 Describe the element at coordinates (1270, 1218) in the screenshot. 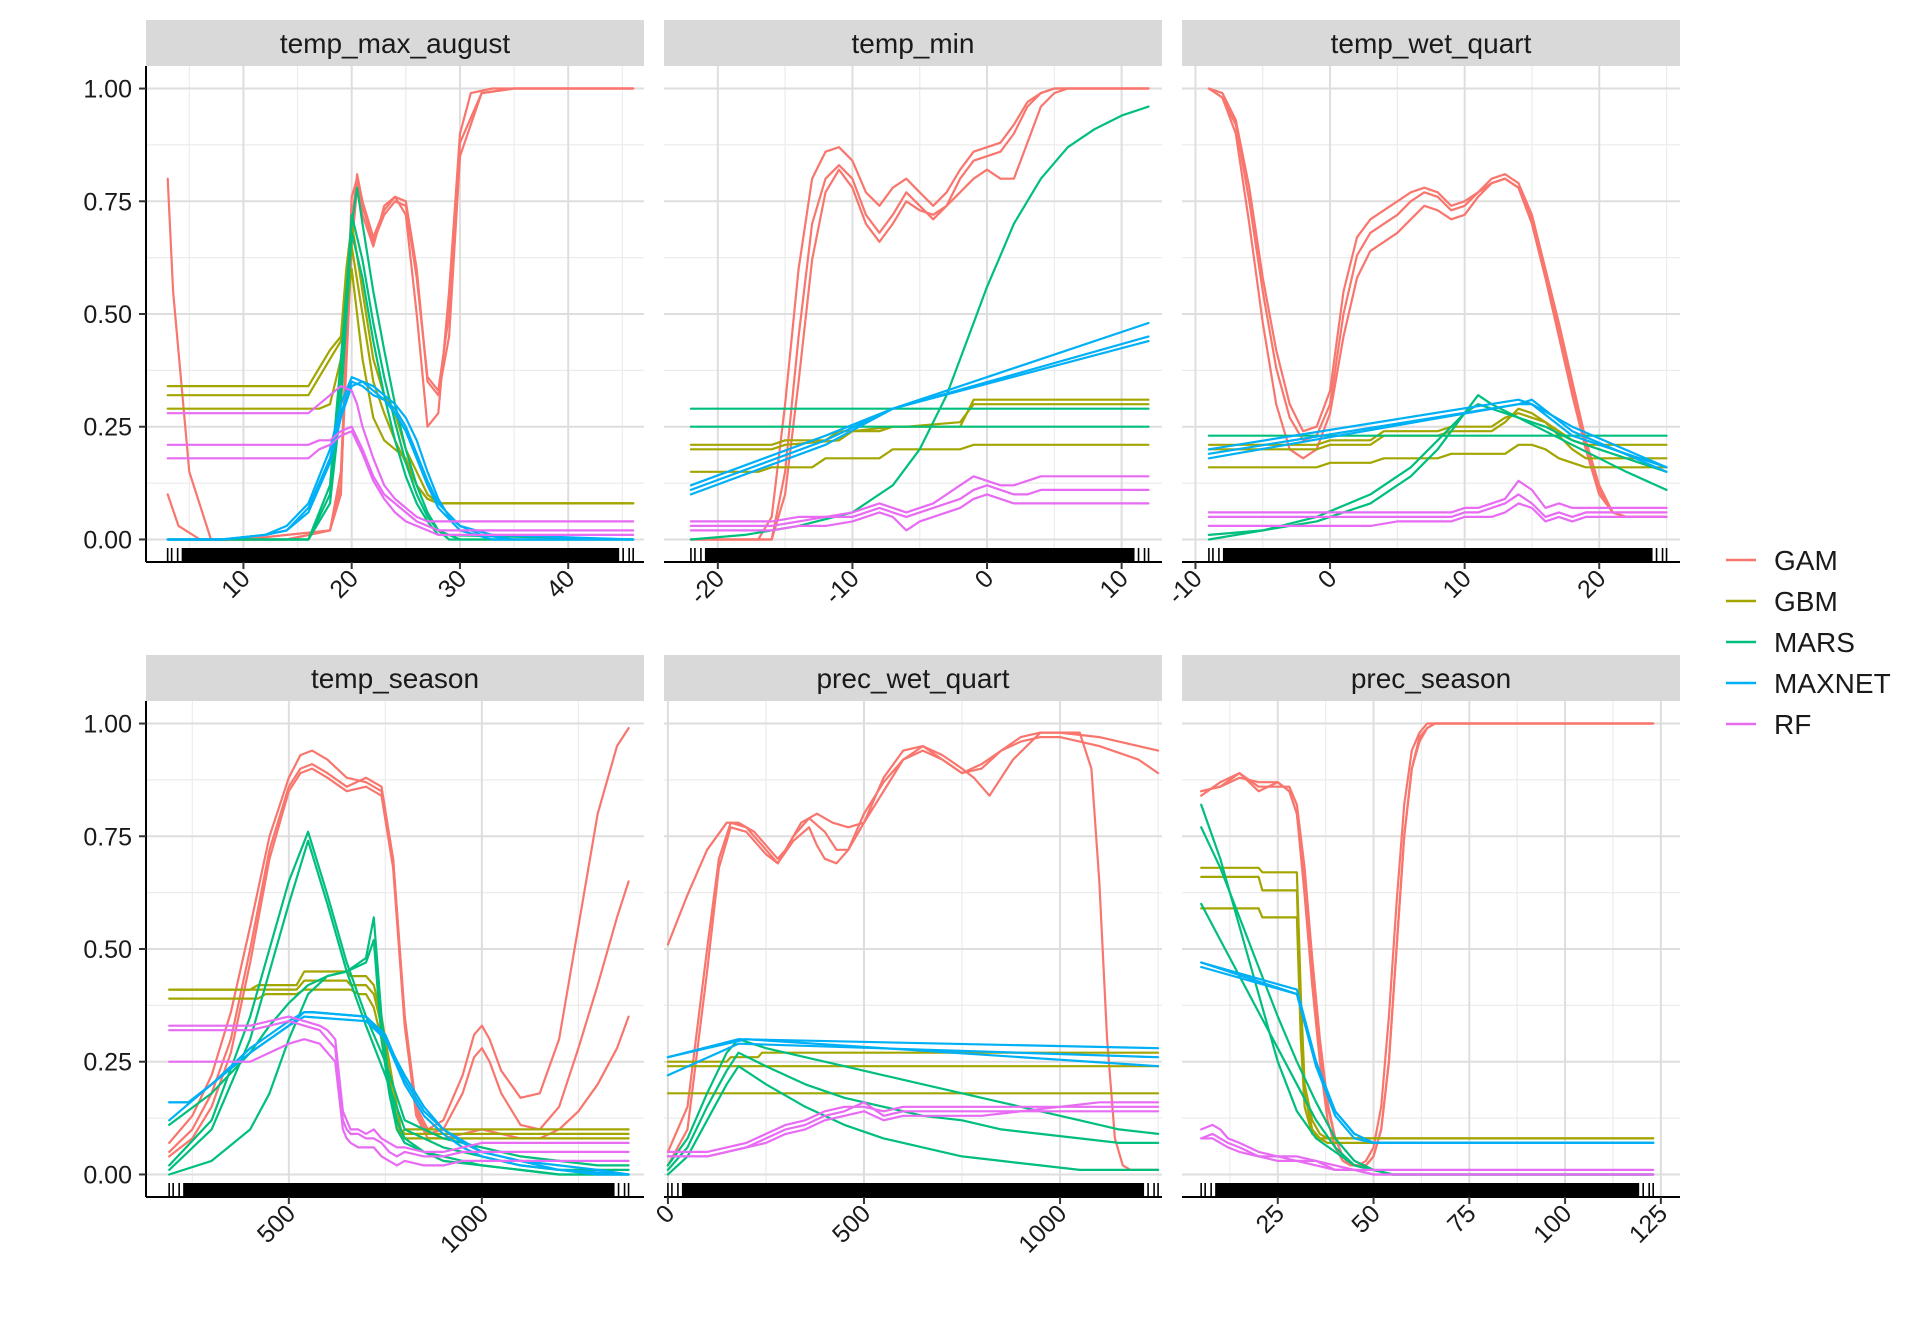

I see `x-tick-label: 25` at that location.